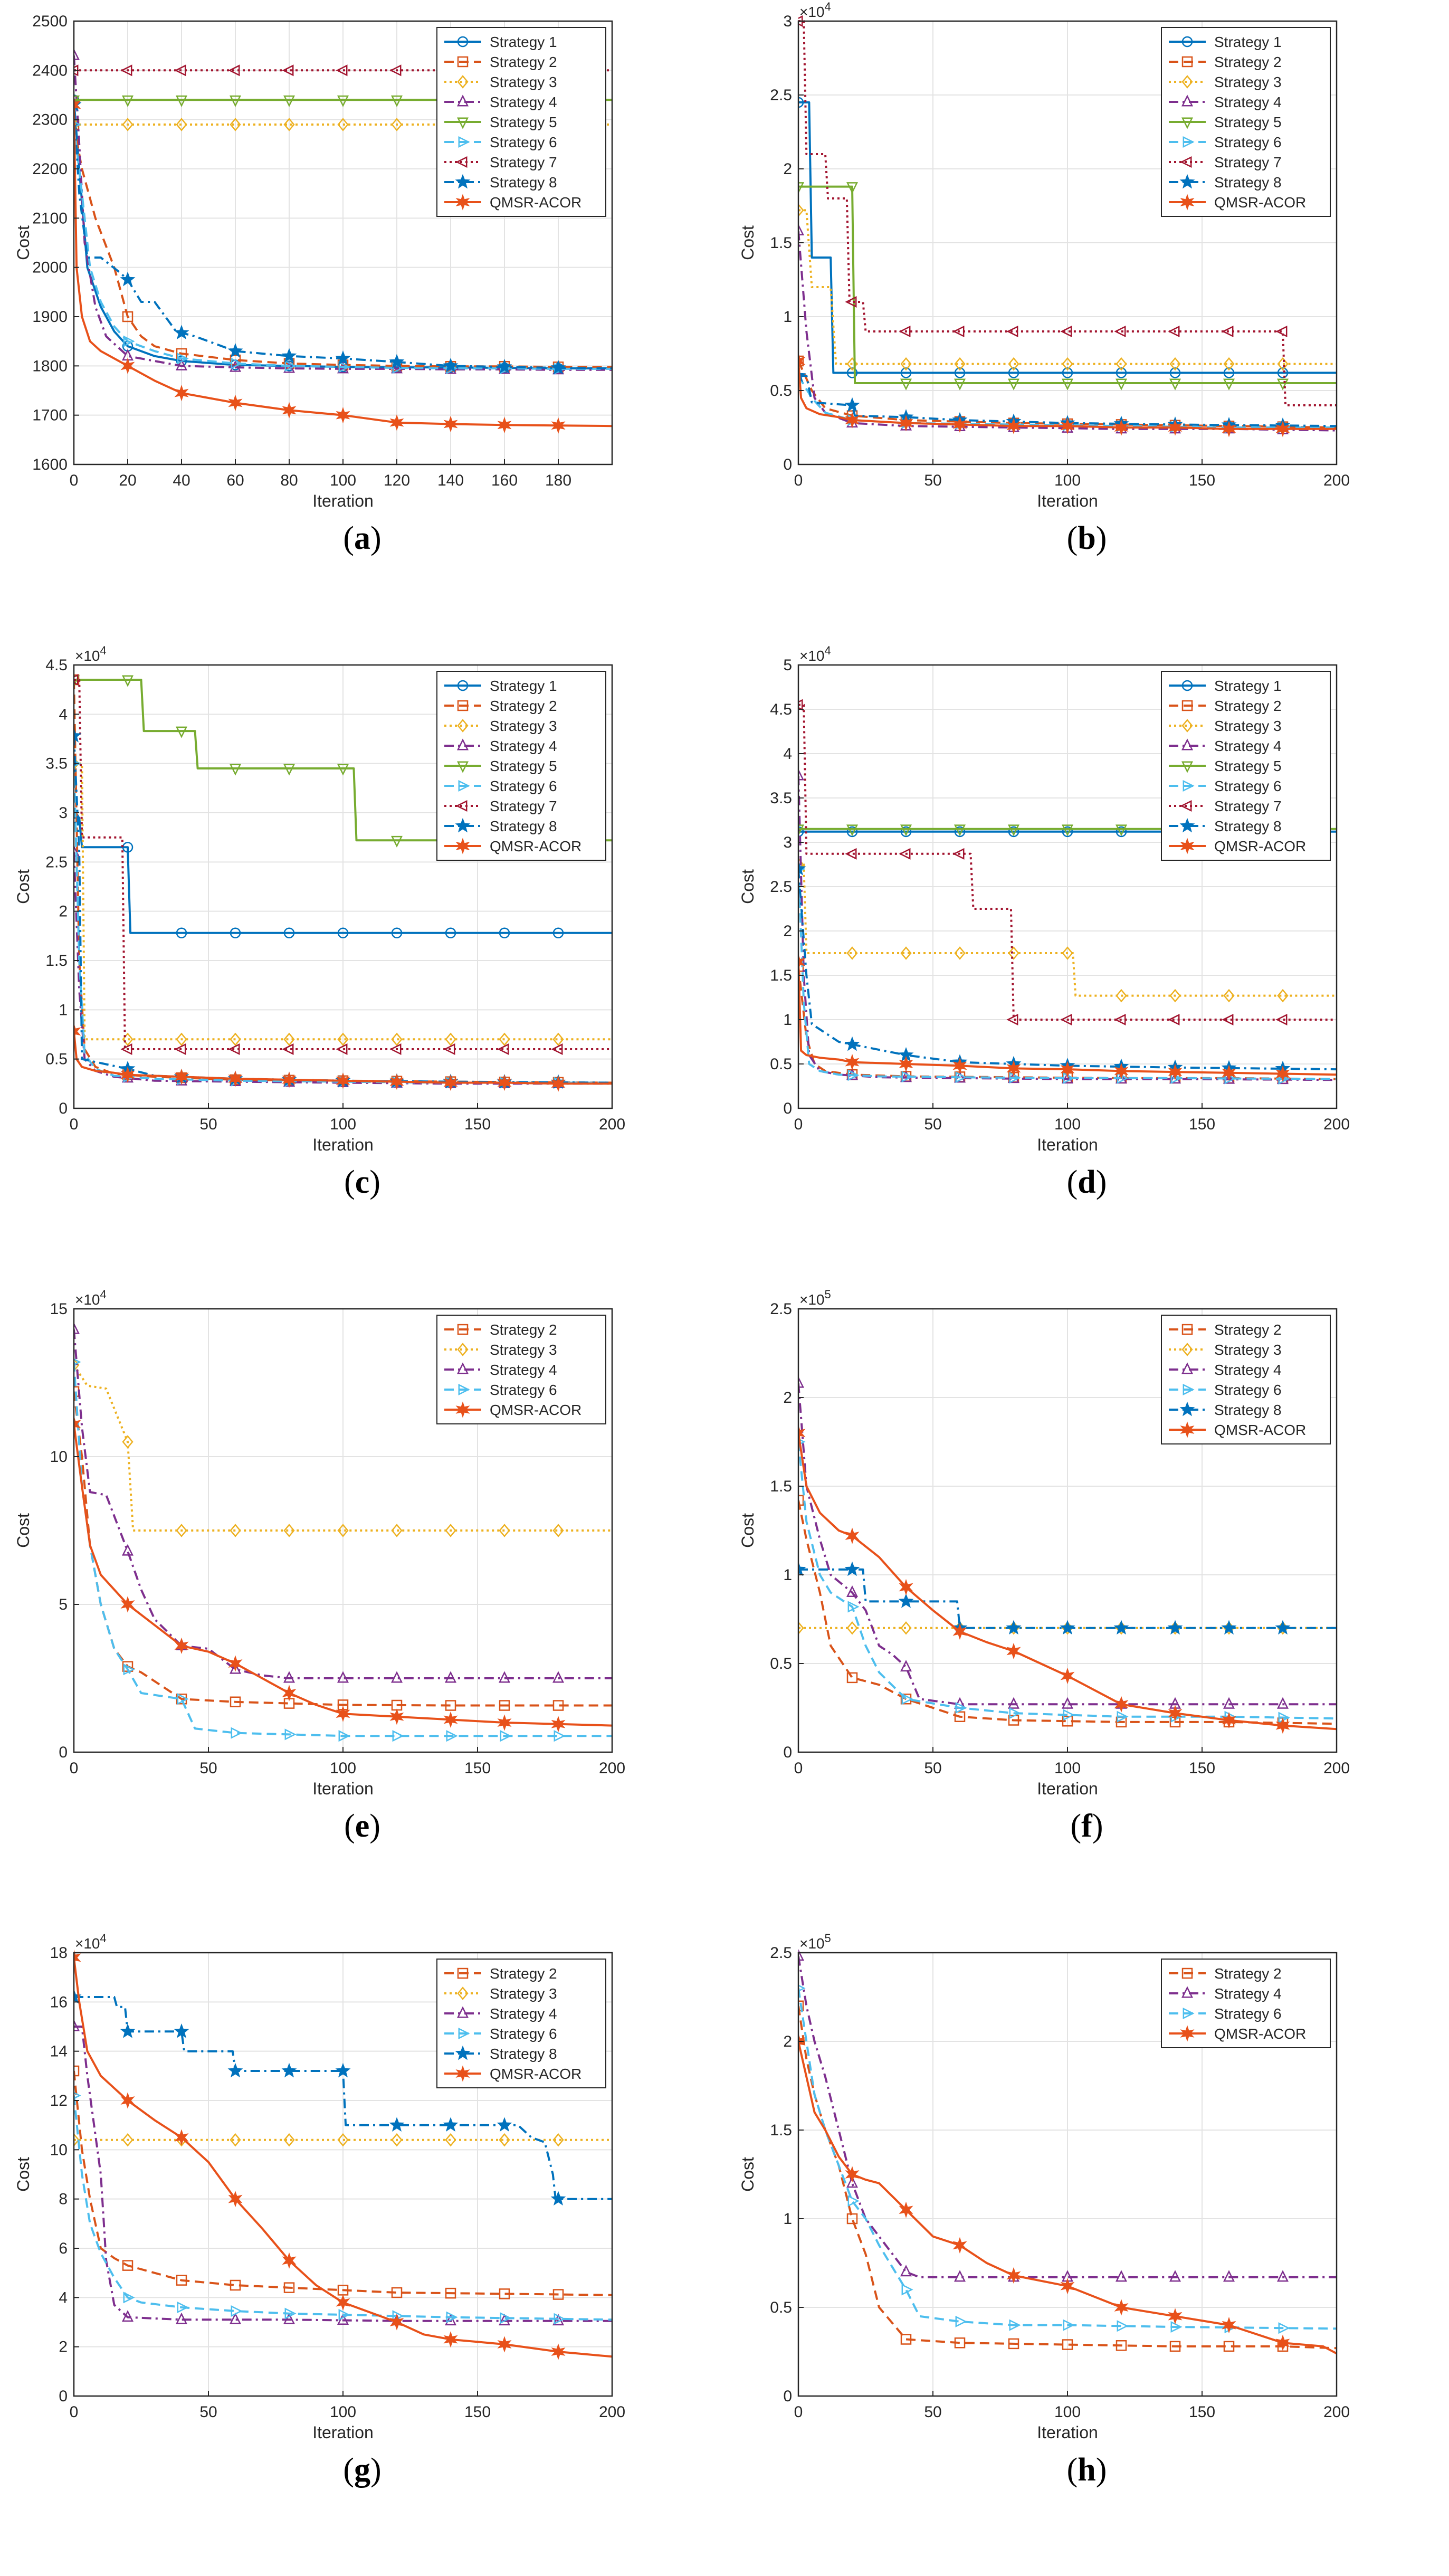 The image size is (1449, 2576). Describe the element at coordinates (181, 480) in the screenshot. I see `x-tick-label: 40` at that location.